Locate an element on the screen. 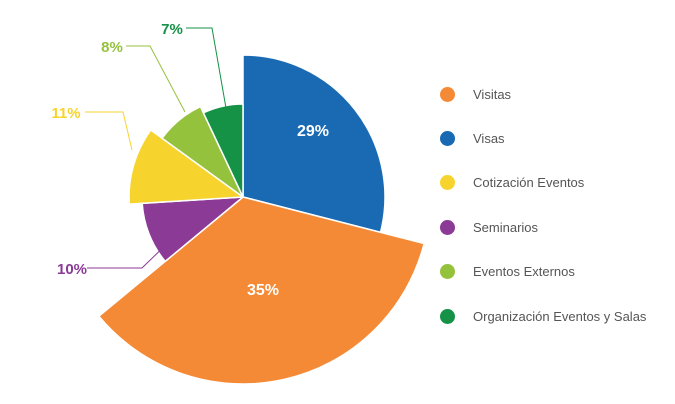 The width and height of the screenshot is (675, 404). legend-item-visas: Visas is located at coordinates (543, 138).